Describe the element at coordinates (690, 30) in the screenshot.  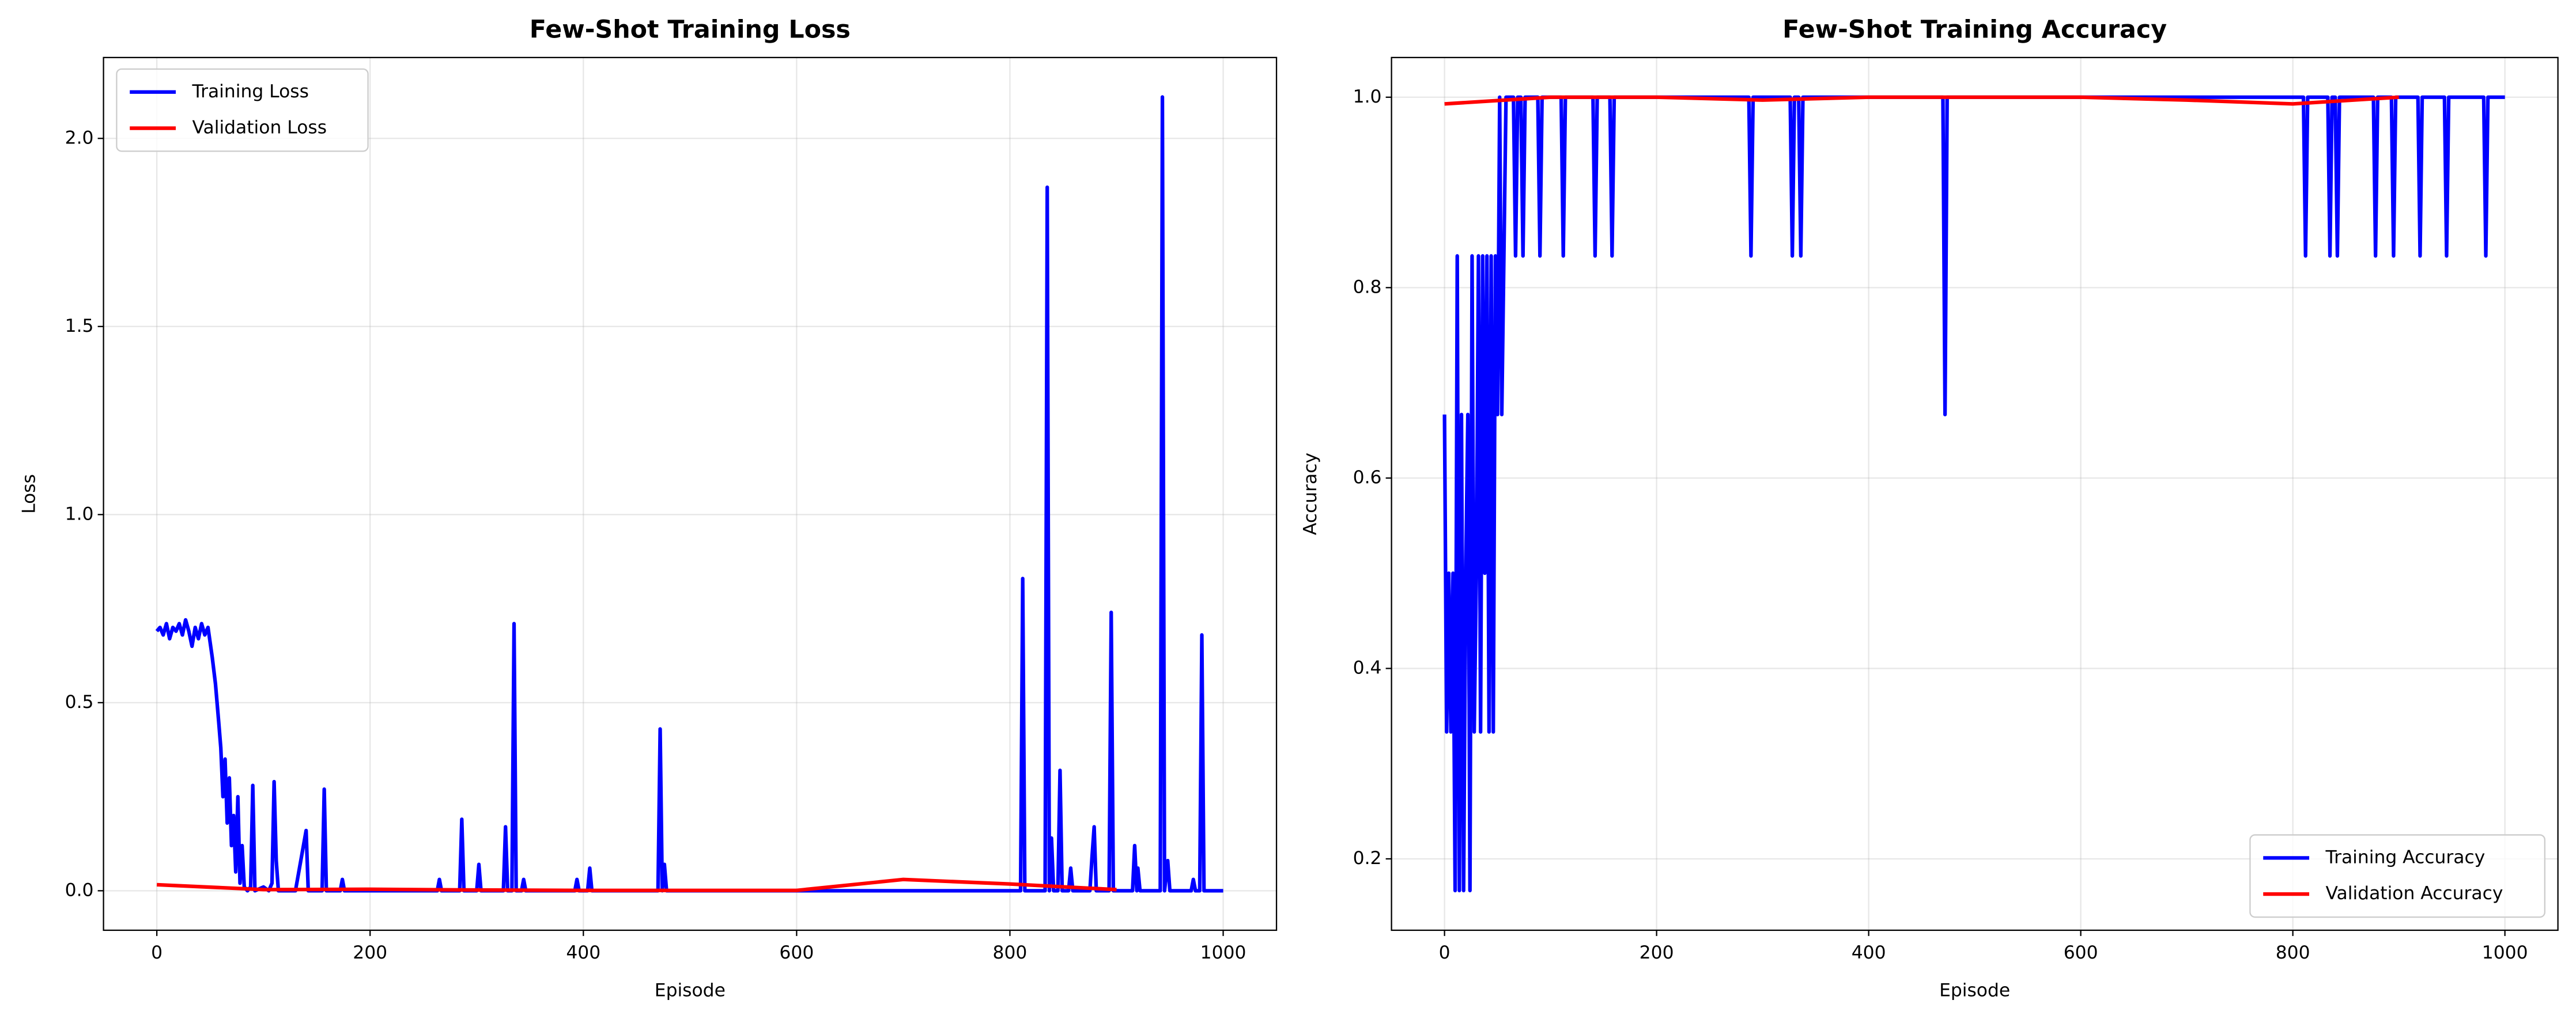
I see `chart-title: Few-Shot Training Loss` at that location.